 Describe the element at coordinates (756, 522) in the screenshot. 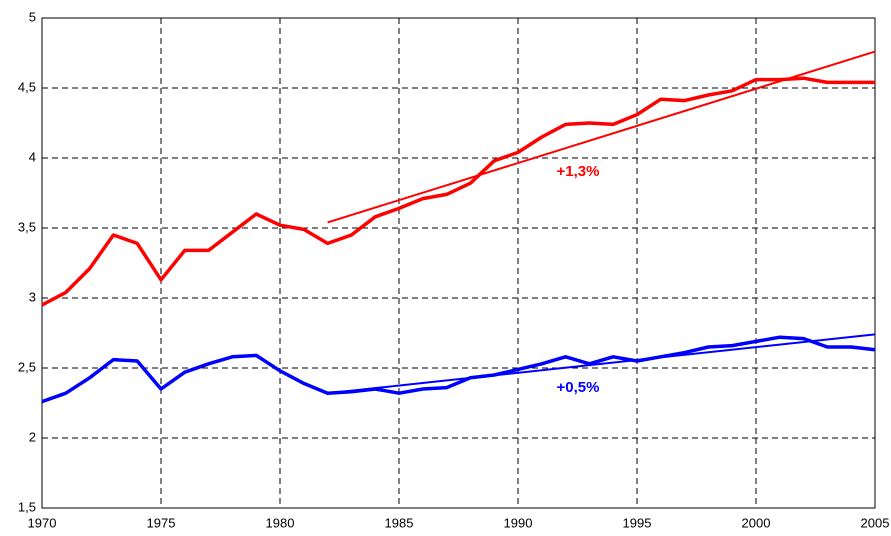

I see `x-tick-label: 2000` at that location.